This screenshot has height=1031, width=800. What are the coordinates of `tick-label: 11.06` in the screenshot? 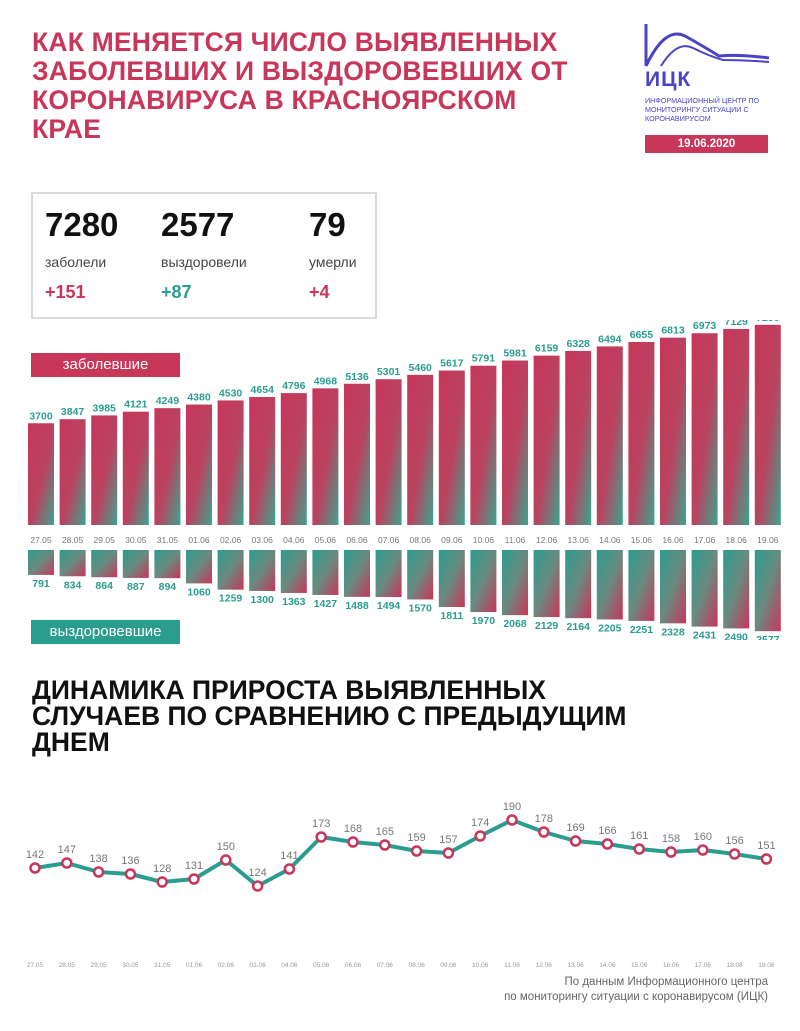 It's located at (512, 965).